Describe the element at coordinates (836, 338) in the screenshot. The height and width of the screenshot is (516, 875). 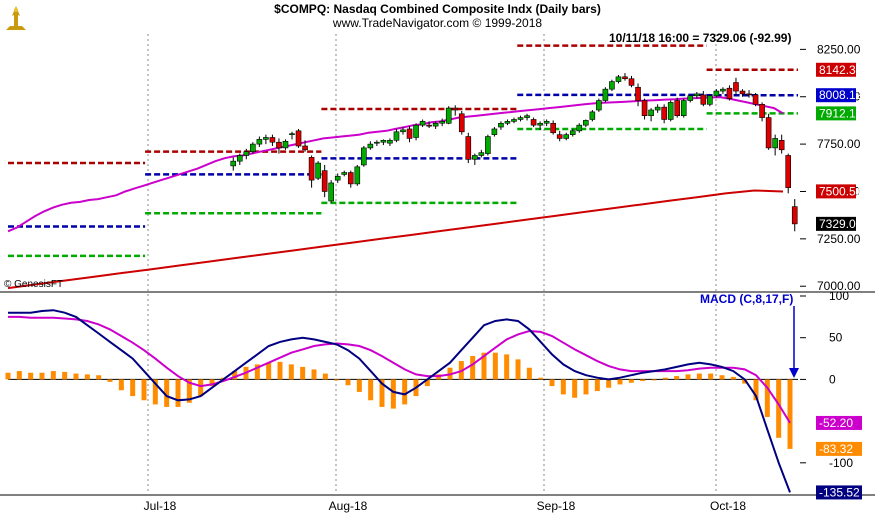
I see `macd-y-tick-label: 50` at that location.